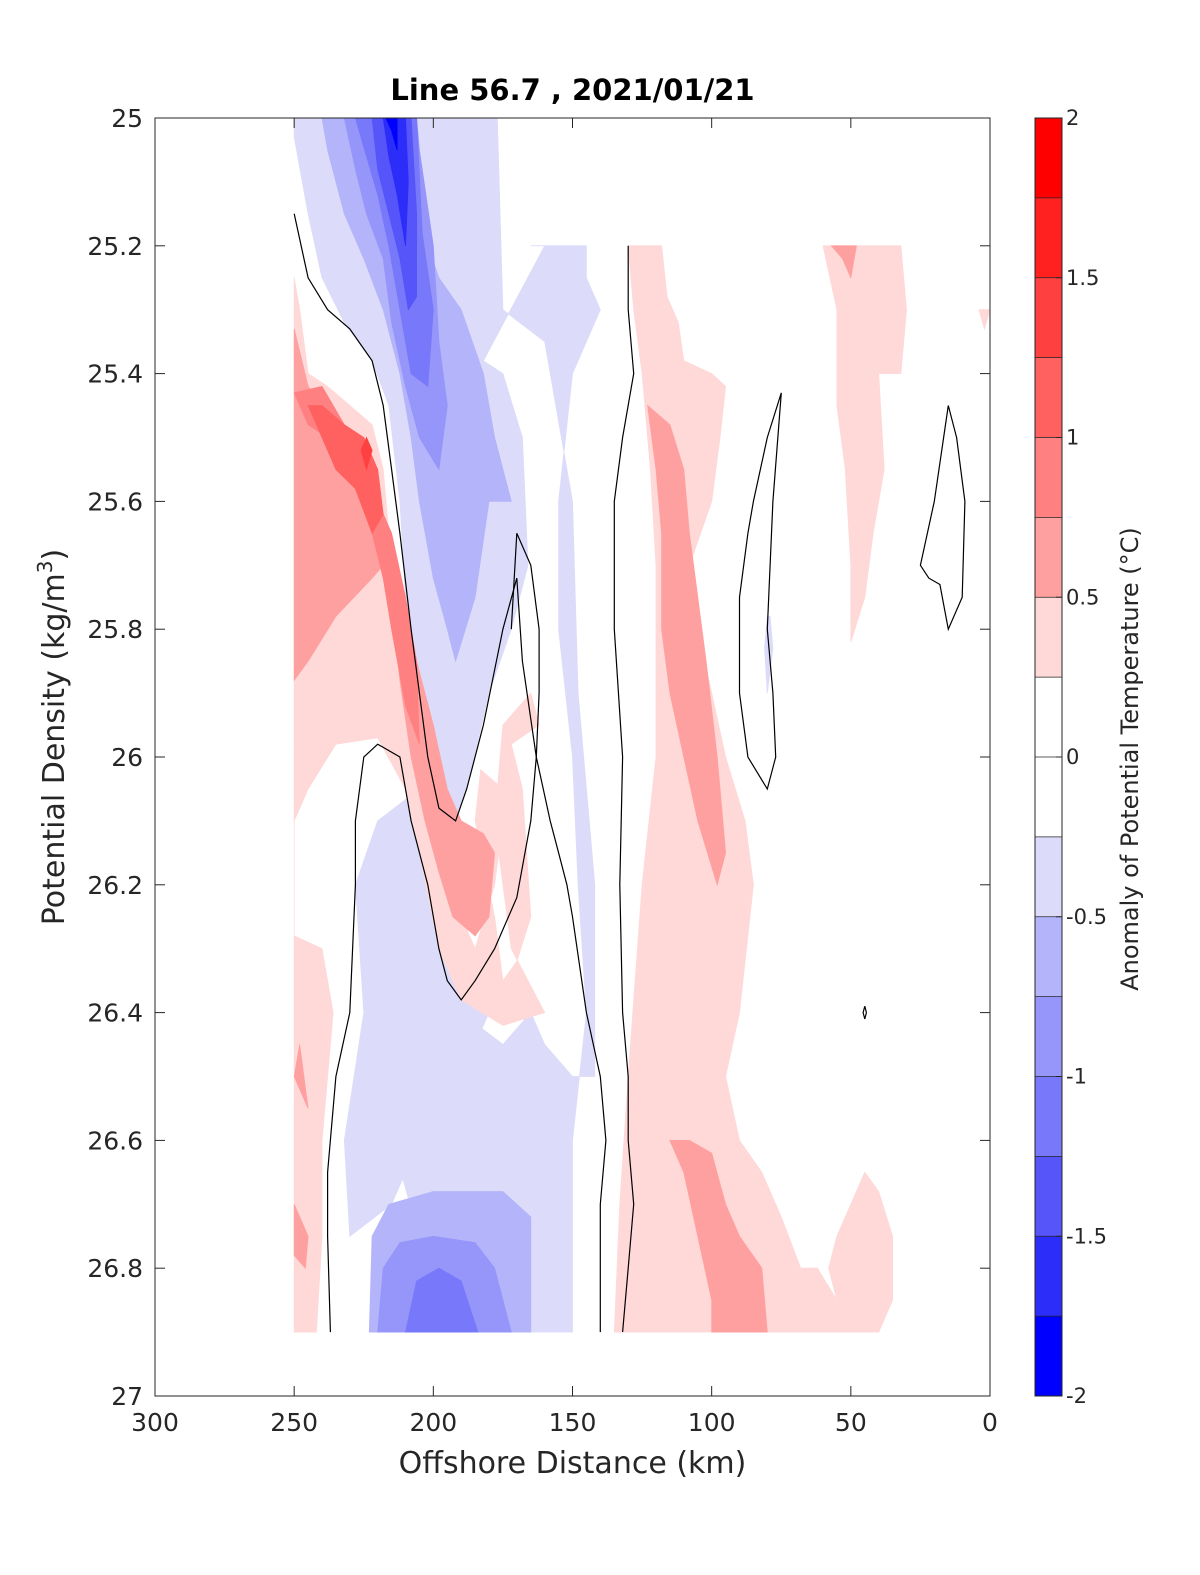 This screenshot has width=1200, height=1575. I want to click on colorbar-tick-label: 2, so click(1072, 118).